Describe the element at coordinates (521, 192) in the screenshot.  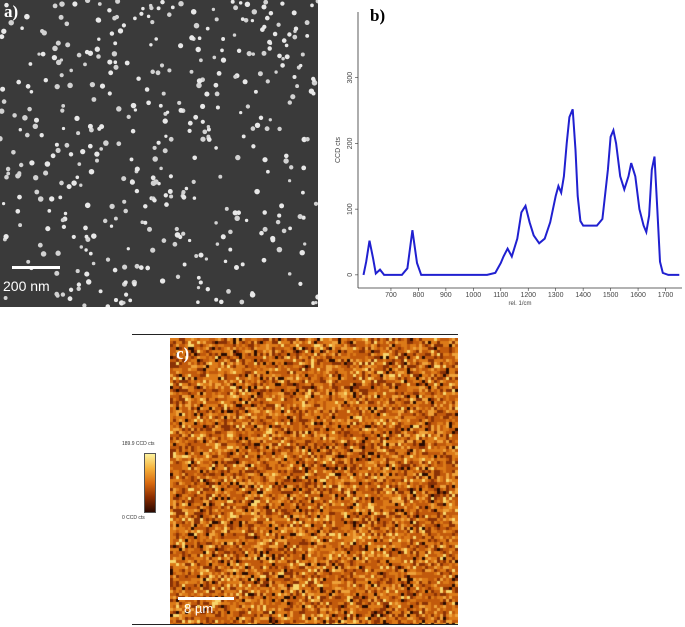
I see `spectrum-series-line` at that location.